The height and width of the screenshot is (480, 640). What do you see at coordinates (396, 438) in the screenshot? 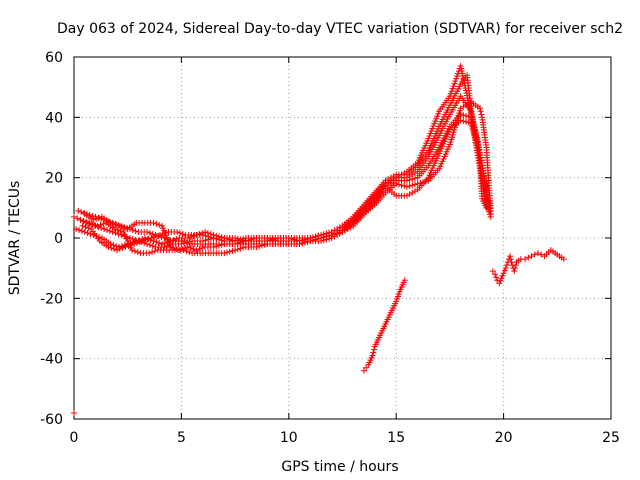
I see `x-tick-label: 15` at bounding box center [396, 438].